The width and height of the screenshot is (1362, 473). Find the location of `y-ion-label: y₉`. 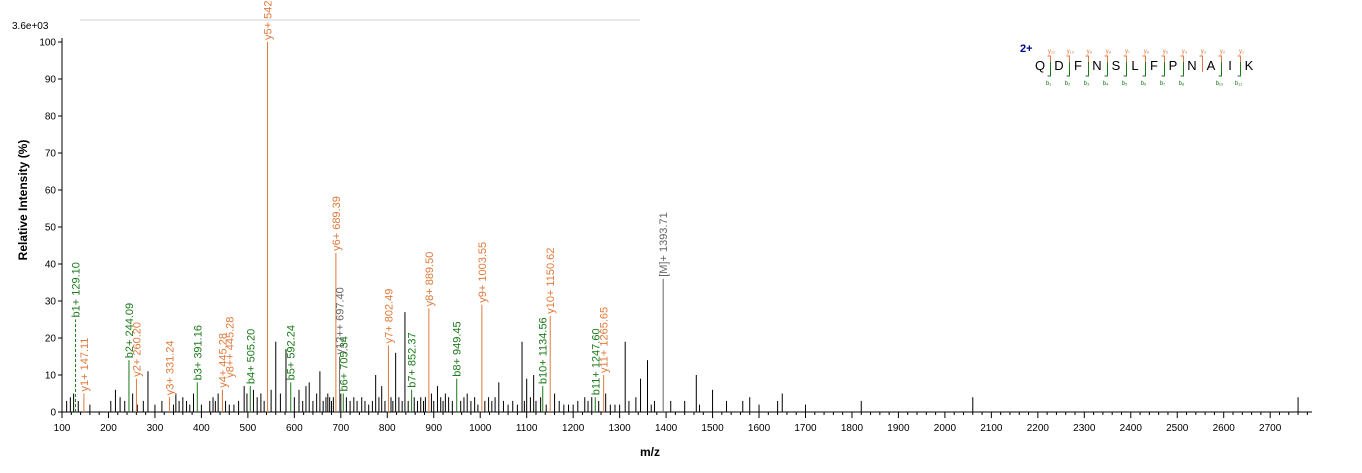

y-ion-label: y₉ is located at coordinates (1090, 52).